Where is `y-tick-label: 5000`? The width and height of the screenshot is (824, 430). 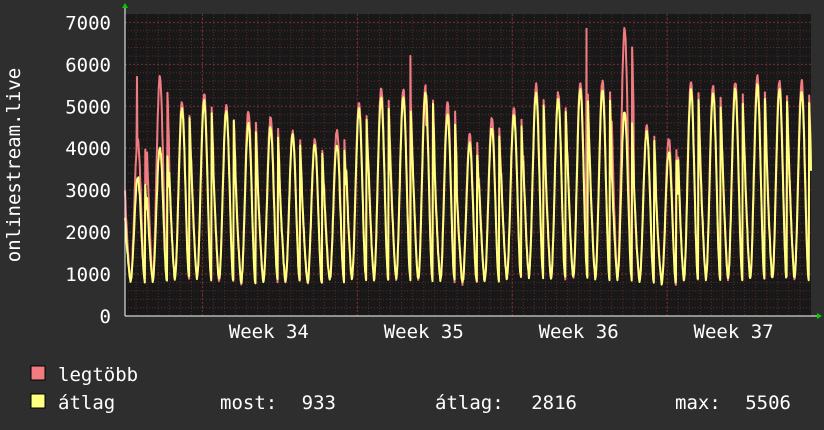
y-tick-label: 5000 is located at coordinates (88, 107).